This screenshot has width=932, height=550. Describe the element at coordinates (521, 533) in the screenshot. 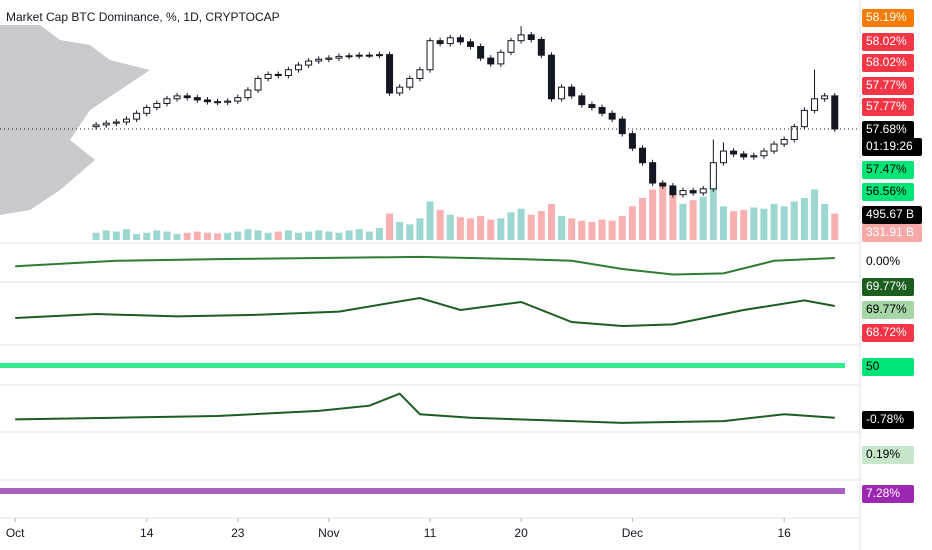

I see `x-tick-label: 20` at that location.